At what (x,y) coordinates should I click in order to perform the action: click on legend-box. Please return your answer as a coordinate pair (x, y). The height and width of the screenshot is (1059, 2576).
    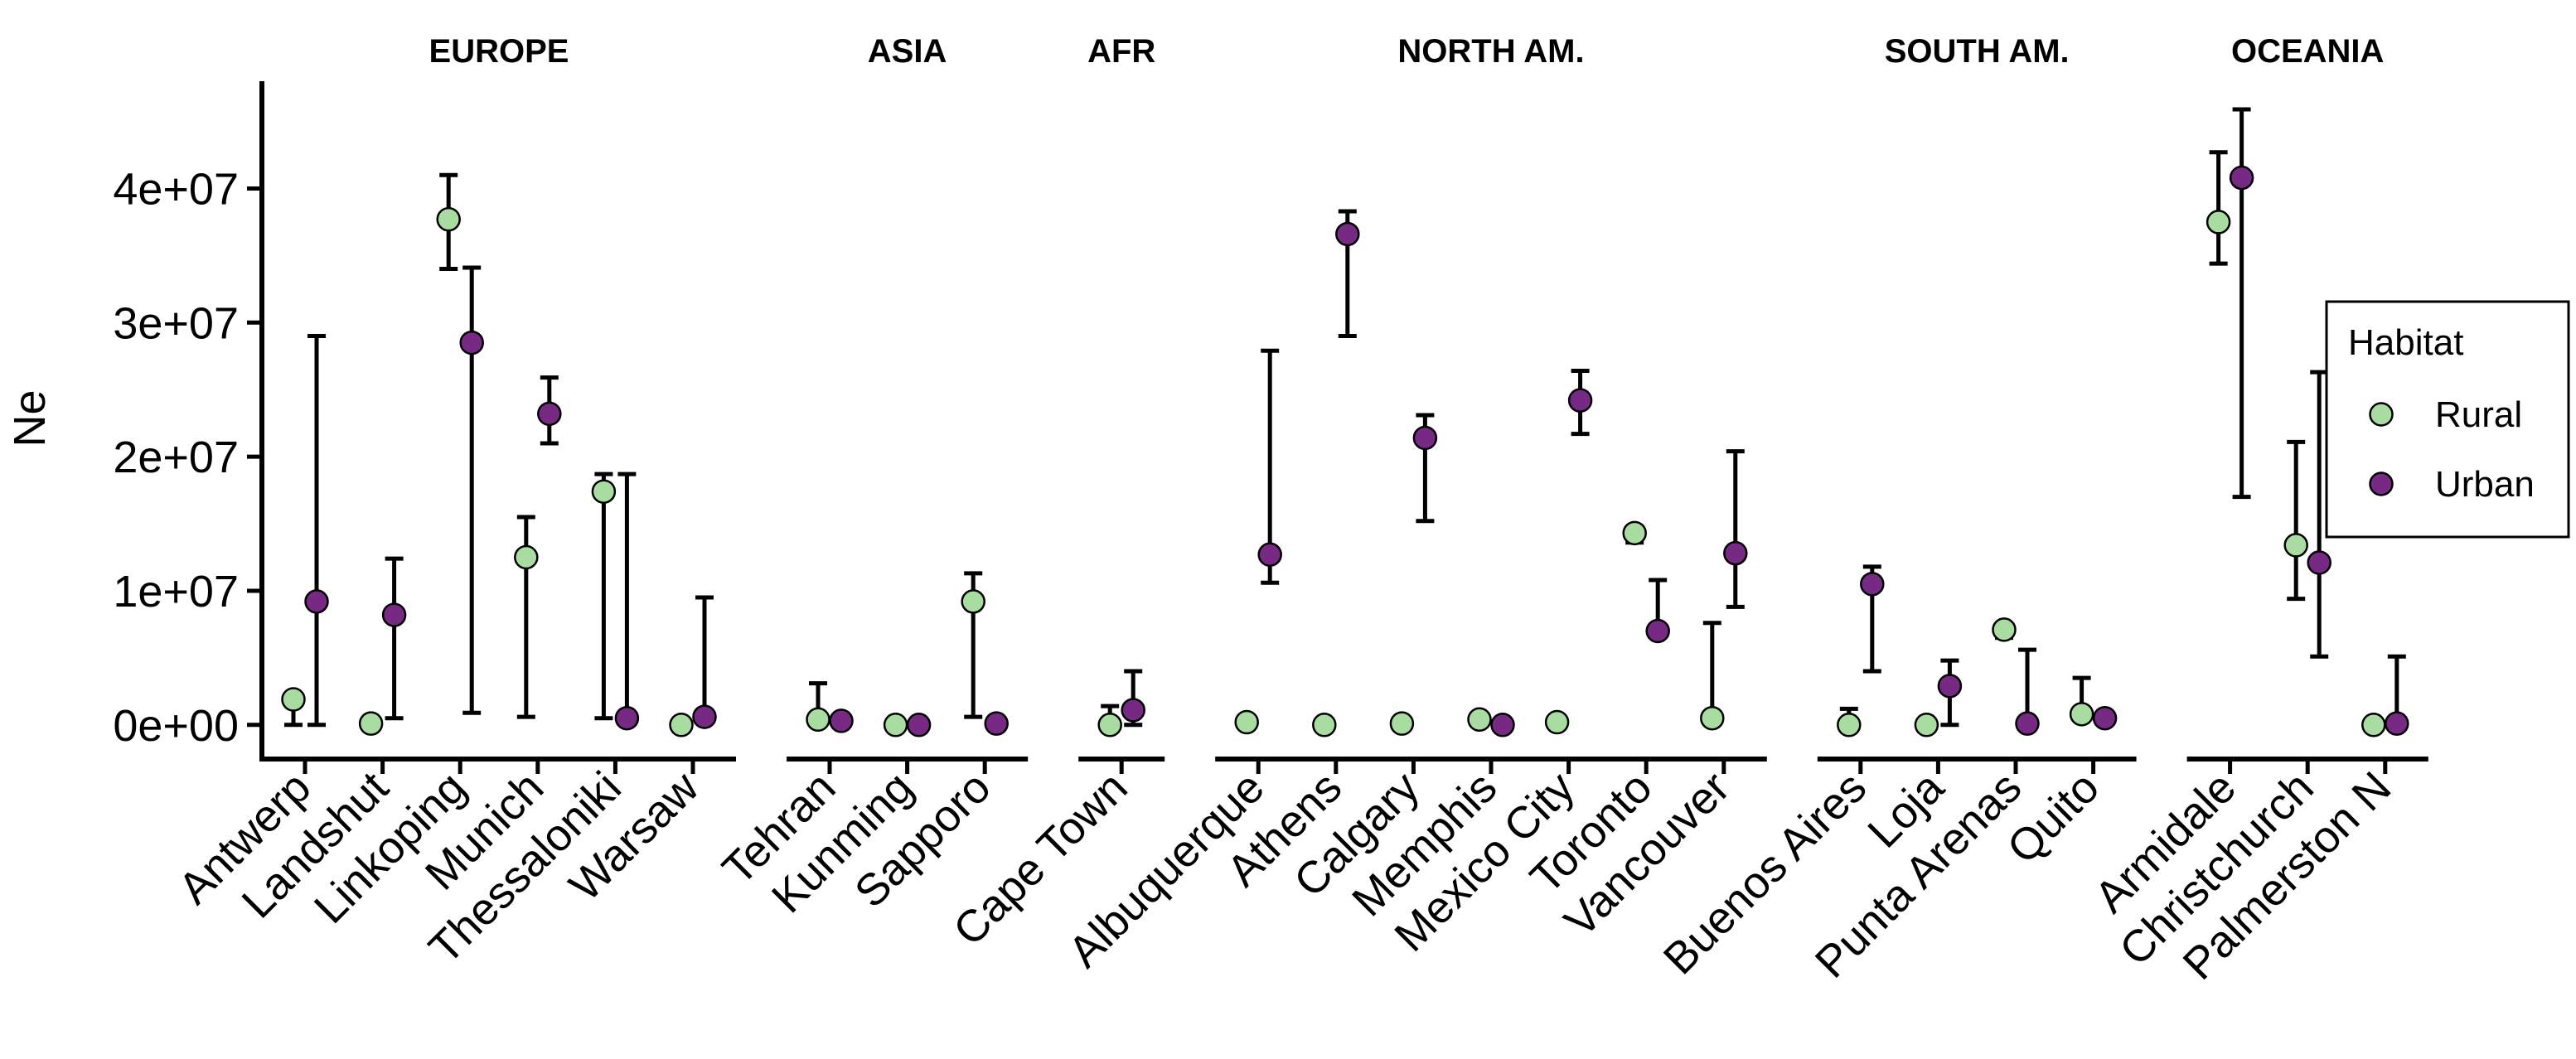
    Looking at the image, I should click on (2447, 419).